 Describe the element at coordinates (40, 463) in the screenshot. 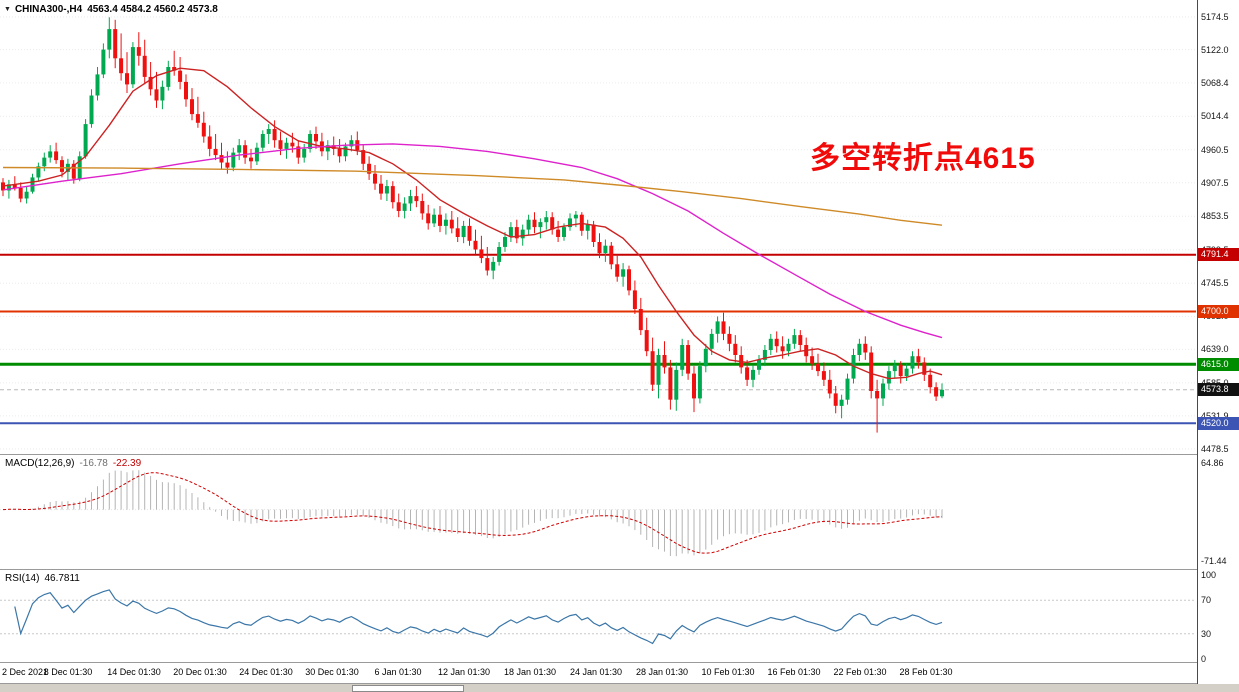

I see `macd-indicator-name: MACD(12,26,9)` at that location.